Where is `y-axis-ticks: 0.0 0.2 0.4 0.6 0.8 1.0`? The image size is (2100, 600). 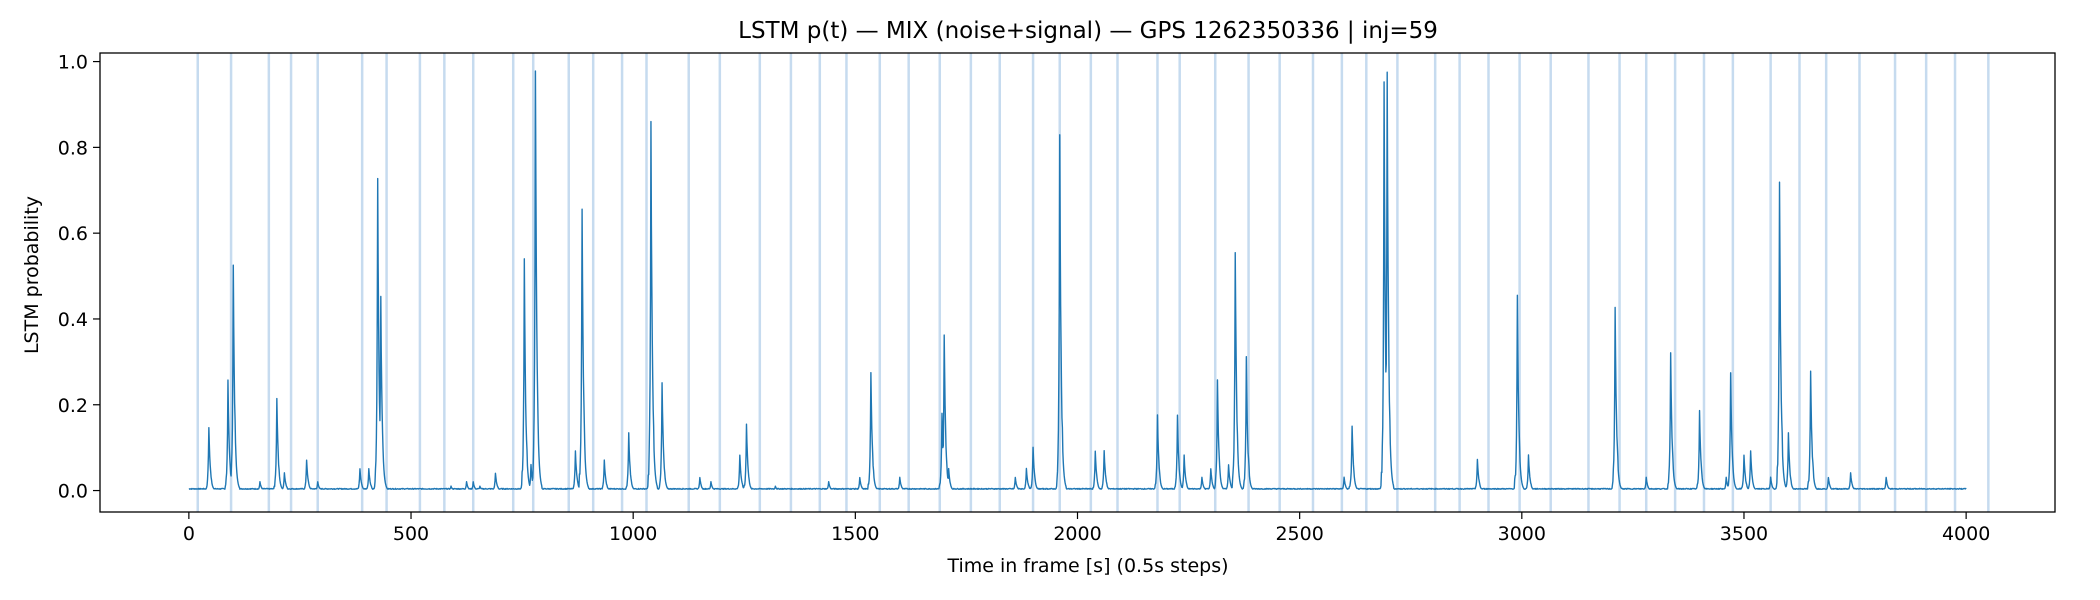 y-axis-ticks: 0.0 0.2 0.4 0.6 0.8 1.0 is located at coordinates (79, 277).